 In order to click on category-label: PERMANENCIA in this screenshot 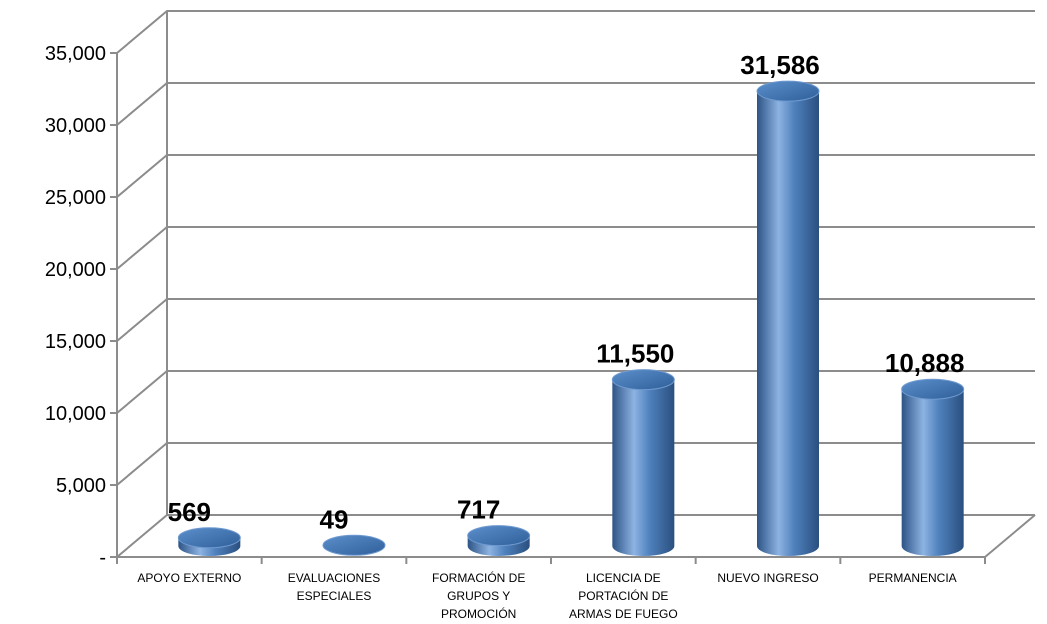, I will do `click(913, 578)`.